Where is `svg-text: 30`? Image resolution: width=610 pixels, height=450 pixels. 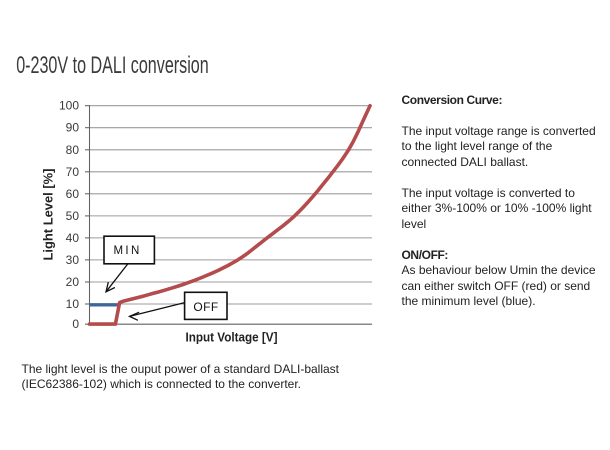
svg-text: 30 is located at coordinates (73, 260).